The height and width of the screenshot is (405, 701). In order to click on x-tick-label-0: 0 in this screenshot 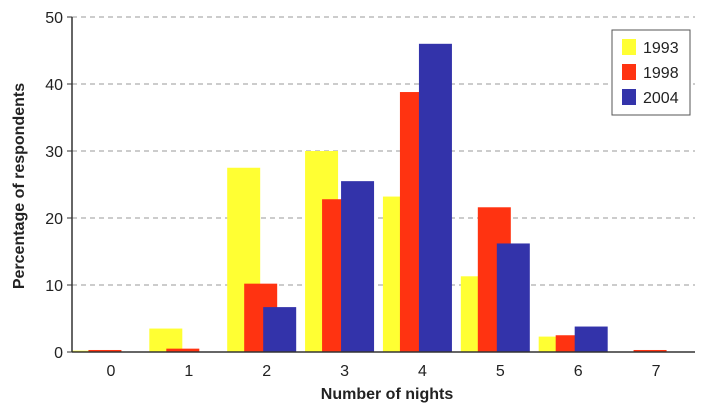, I will do `click(110, 371)`.